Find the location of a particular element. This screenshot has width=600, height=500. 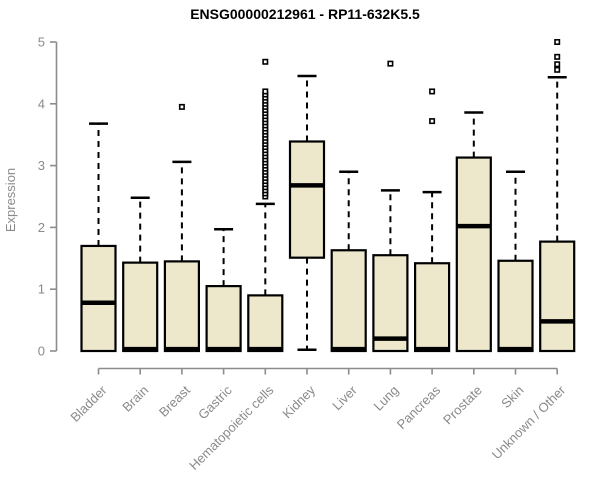

box-kidney is located at coordinates (307, 213).